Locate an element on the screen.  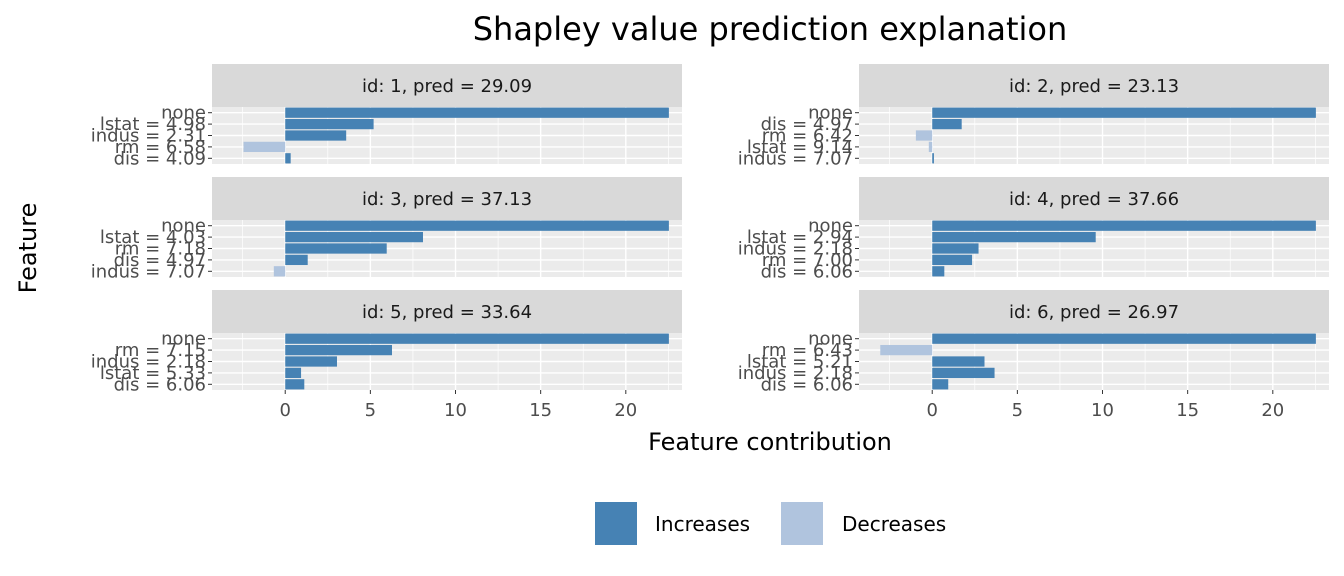
facet-strip-label: id: 2, pred = 23.13 is located at coordinates (1094, 86).